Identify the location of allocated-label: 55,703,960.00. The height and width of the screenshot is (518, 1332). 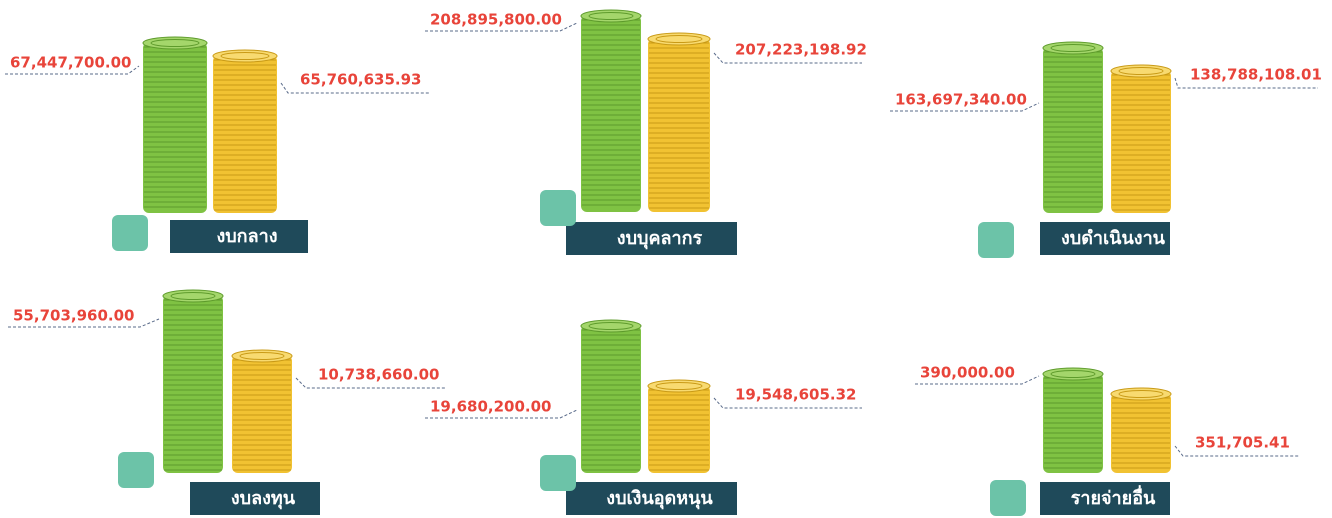
(73, 316).